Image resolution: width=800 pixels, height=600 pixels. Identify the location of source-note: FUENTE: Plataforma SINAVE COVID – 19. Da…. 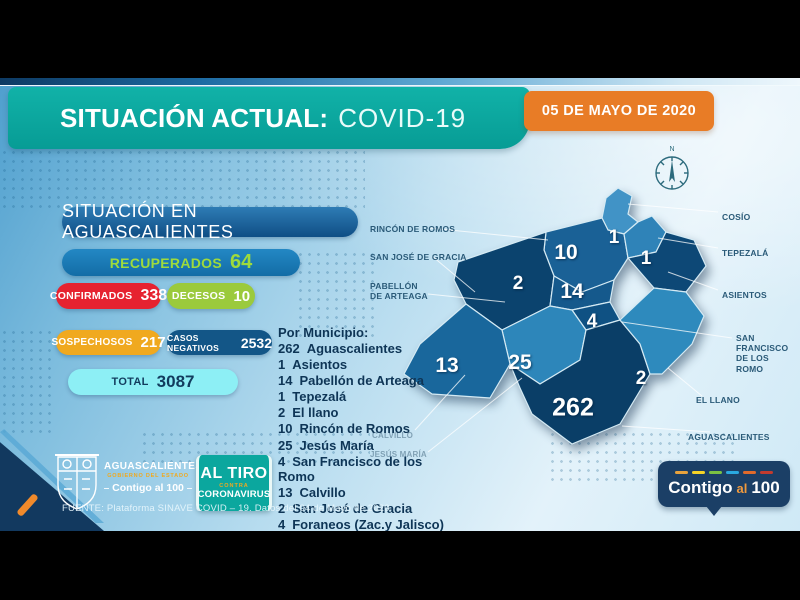
(226, 508).